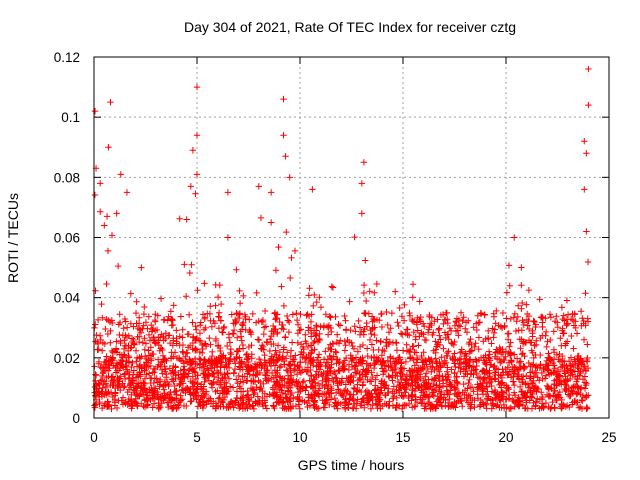  I want to click on y-tick-label: 0.1, so click(70, 117).